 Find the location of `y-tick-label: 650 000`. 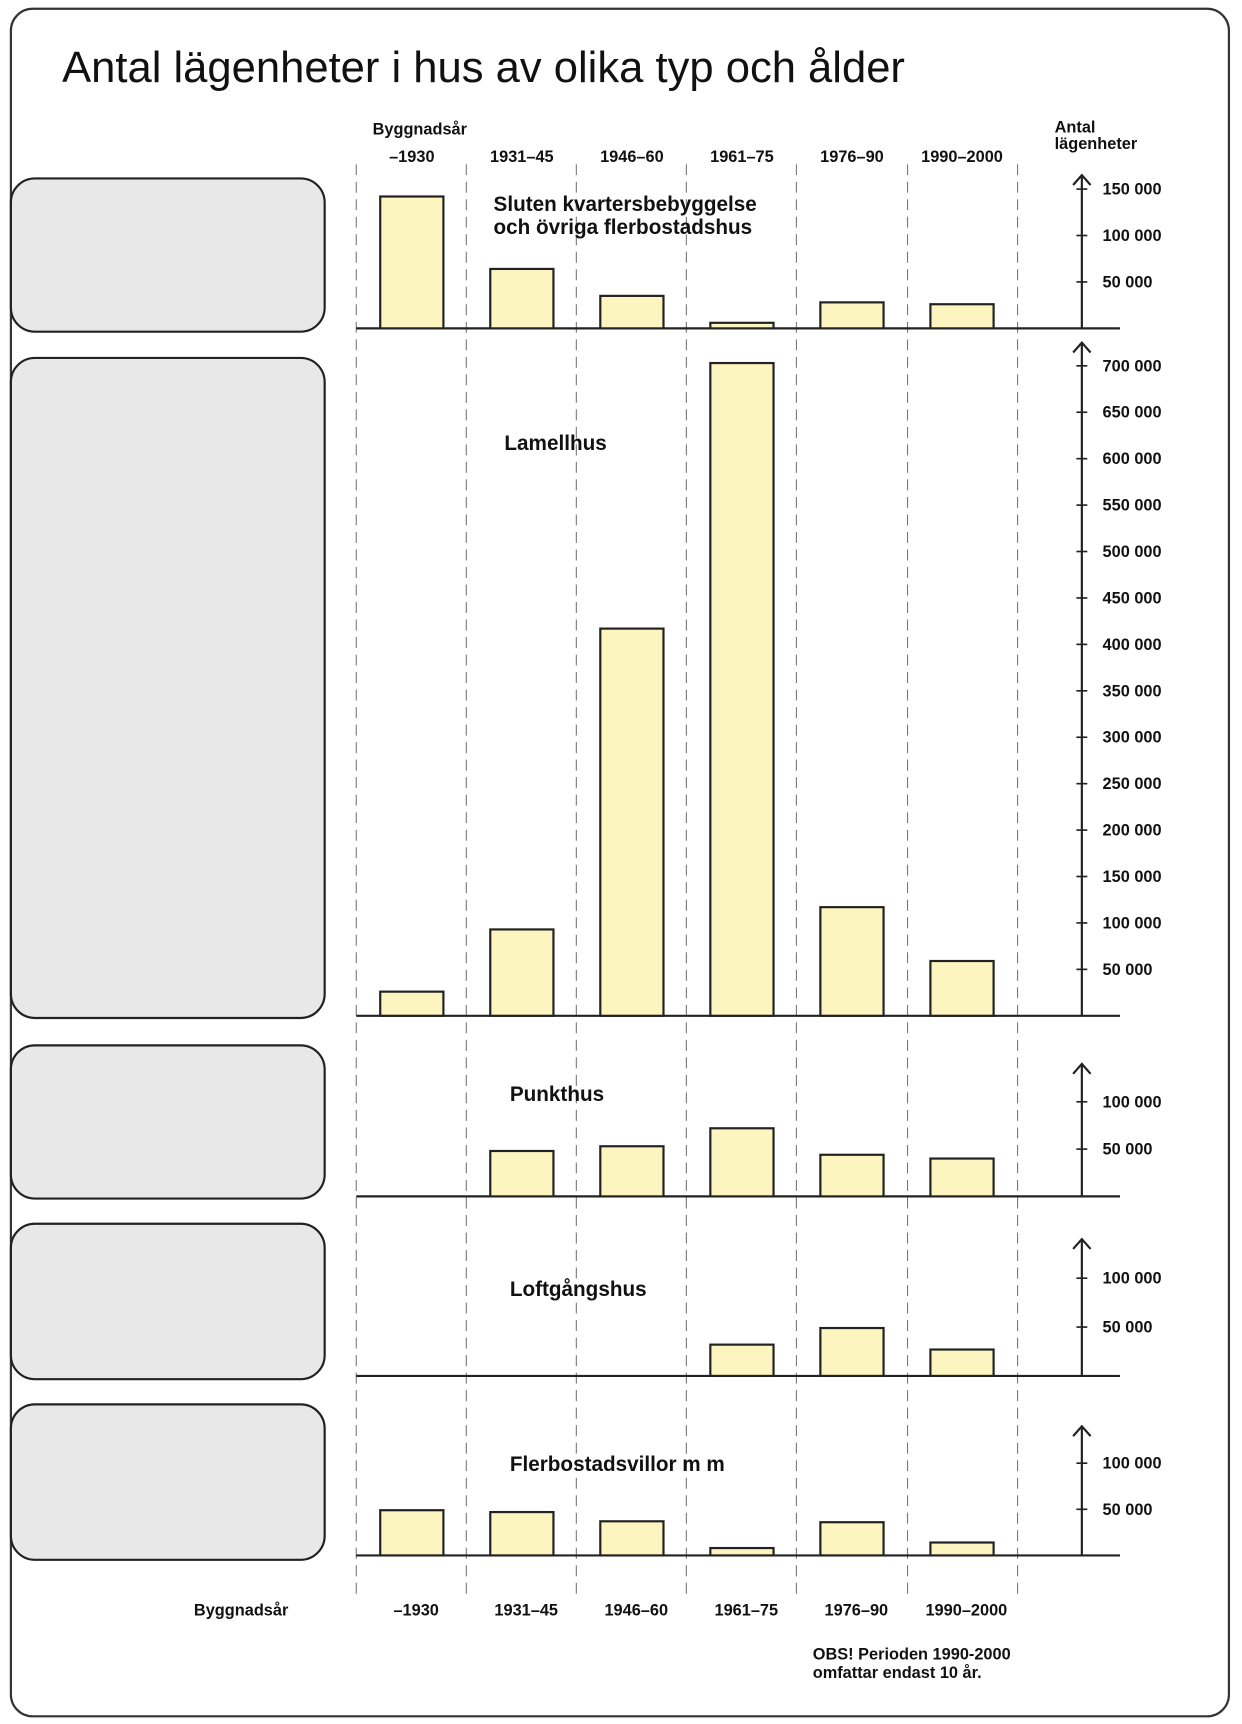

y-tick-label: 650 000 is located at coordinates (1132, 413).